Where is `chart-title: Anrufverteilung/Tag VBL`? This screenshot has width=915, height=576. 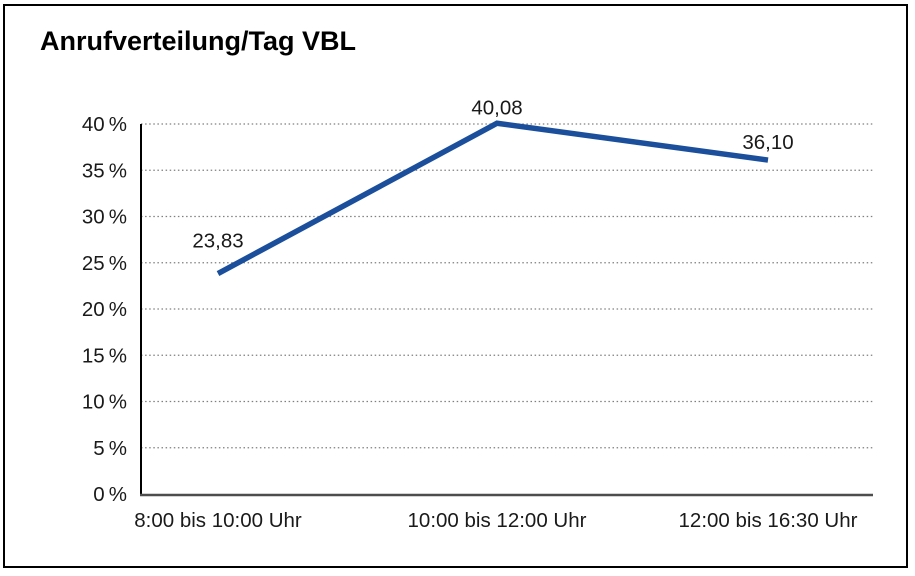
chart-title: Anrufverteilung/Tag VBL is located at coordinates (198, 41).